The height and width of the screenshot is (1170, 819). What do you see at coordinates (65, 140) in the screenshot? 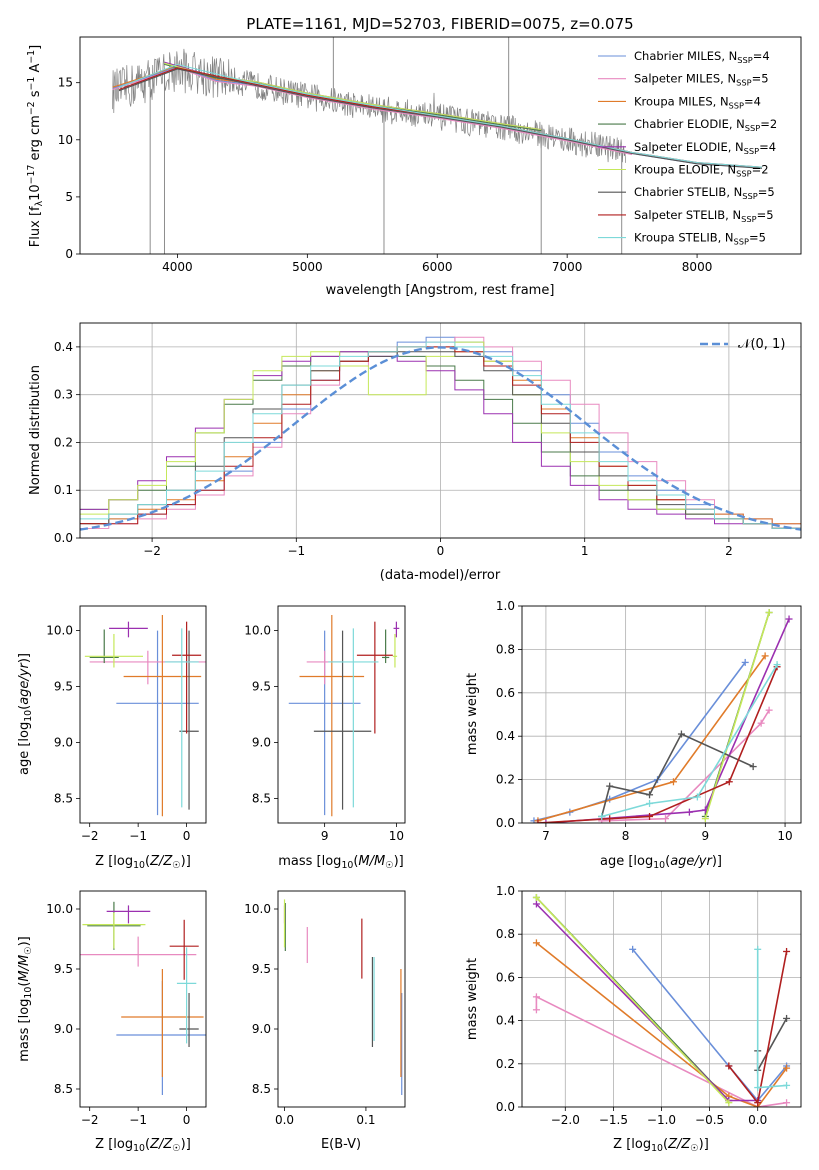
I see `y-tick-label: 10` at bounding box center [65, 140].